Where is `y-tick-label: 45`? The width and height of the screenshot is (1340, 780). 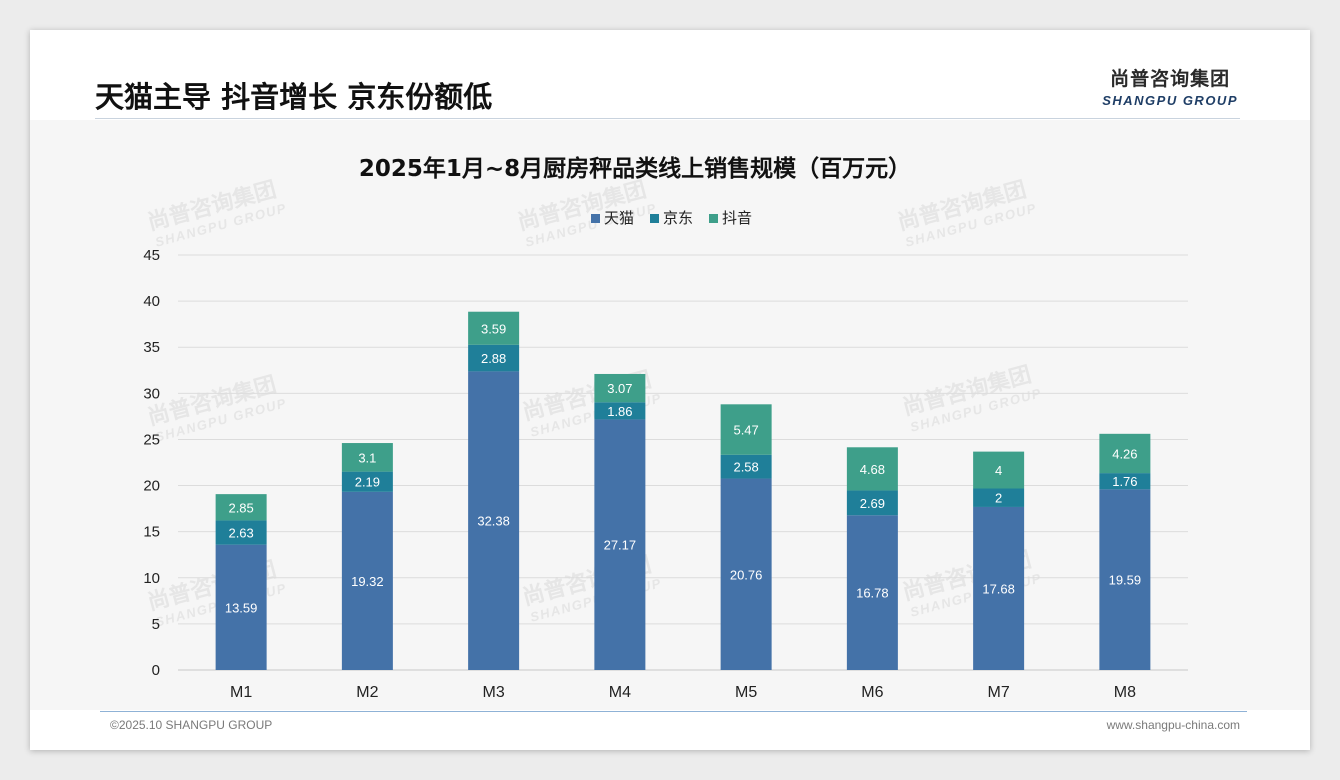 y-tick-label: 45 is located at coordinates (151, 255).